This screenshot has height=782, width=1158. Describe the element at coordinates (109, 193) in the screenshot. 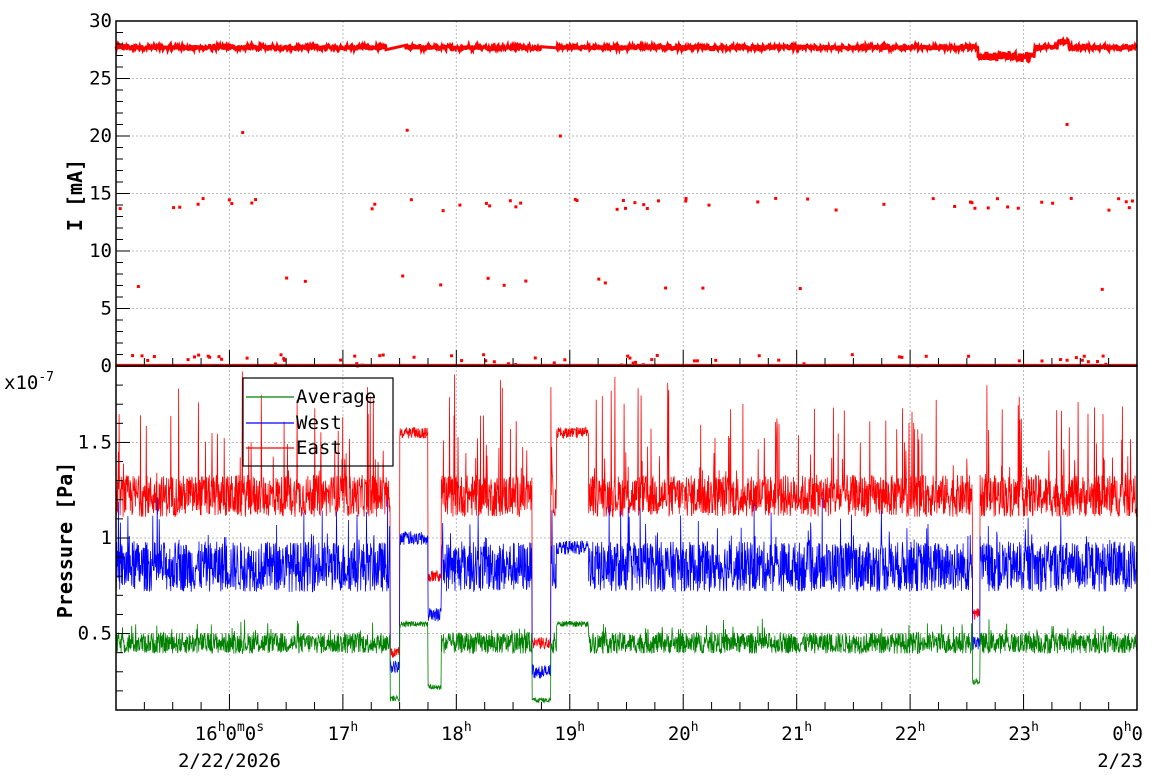

I see `current-y-axis: 0 5 10 15 20 25 30` at that location.